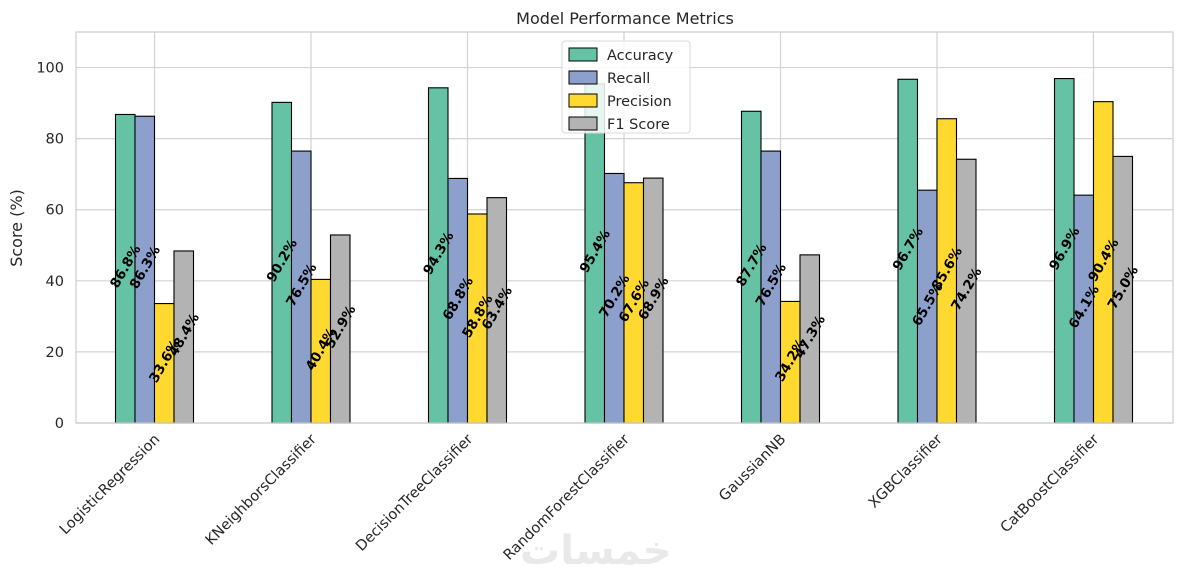 The height and width of the screenshot is (584, 1184). Describe the element at coordinates (640, 56) in the screenshot. I see `legend-label: Accuracy` at that location.